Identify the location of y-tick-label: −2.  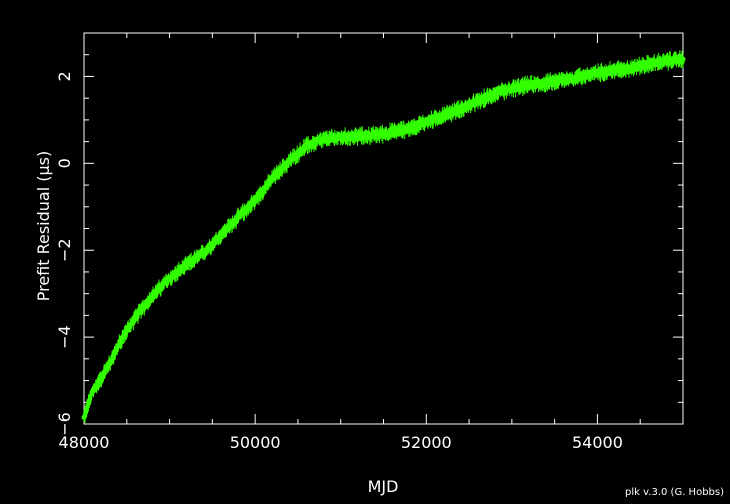
(64, 250).